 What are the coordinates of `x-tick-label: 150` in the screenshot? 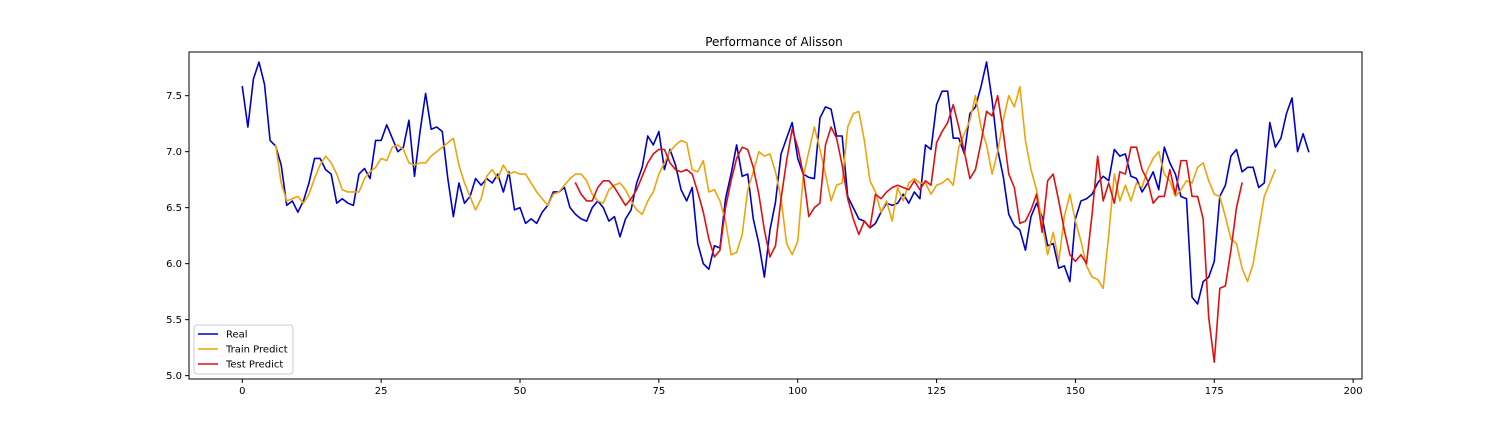 It's located at (1075, 391).